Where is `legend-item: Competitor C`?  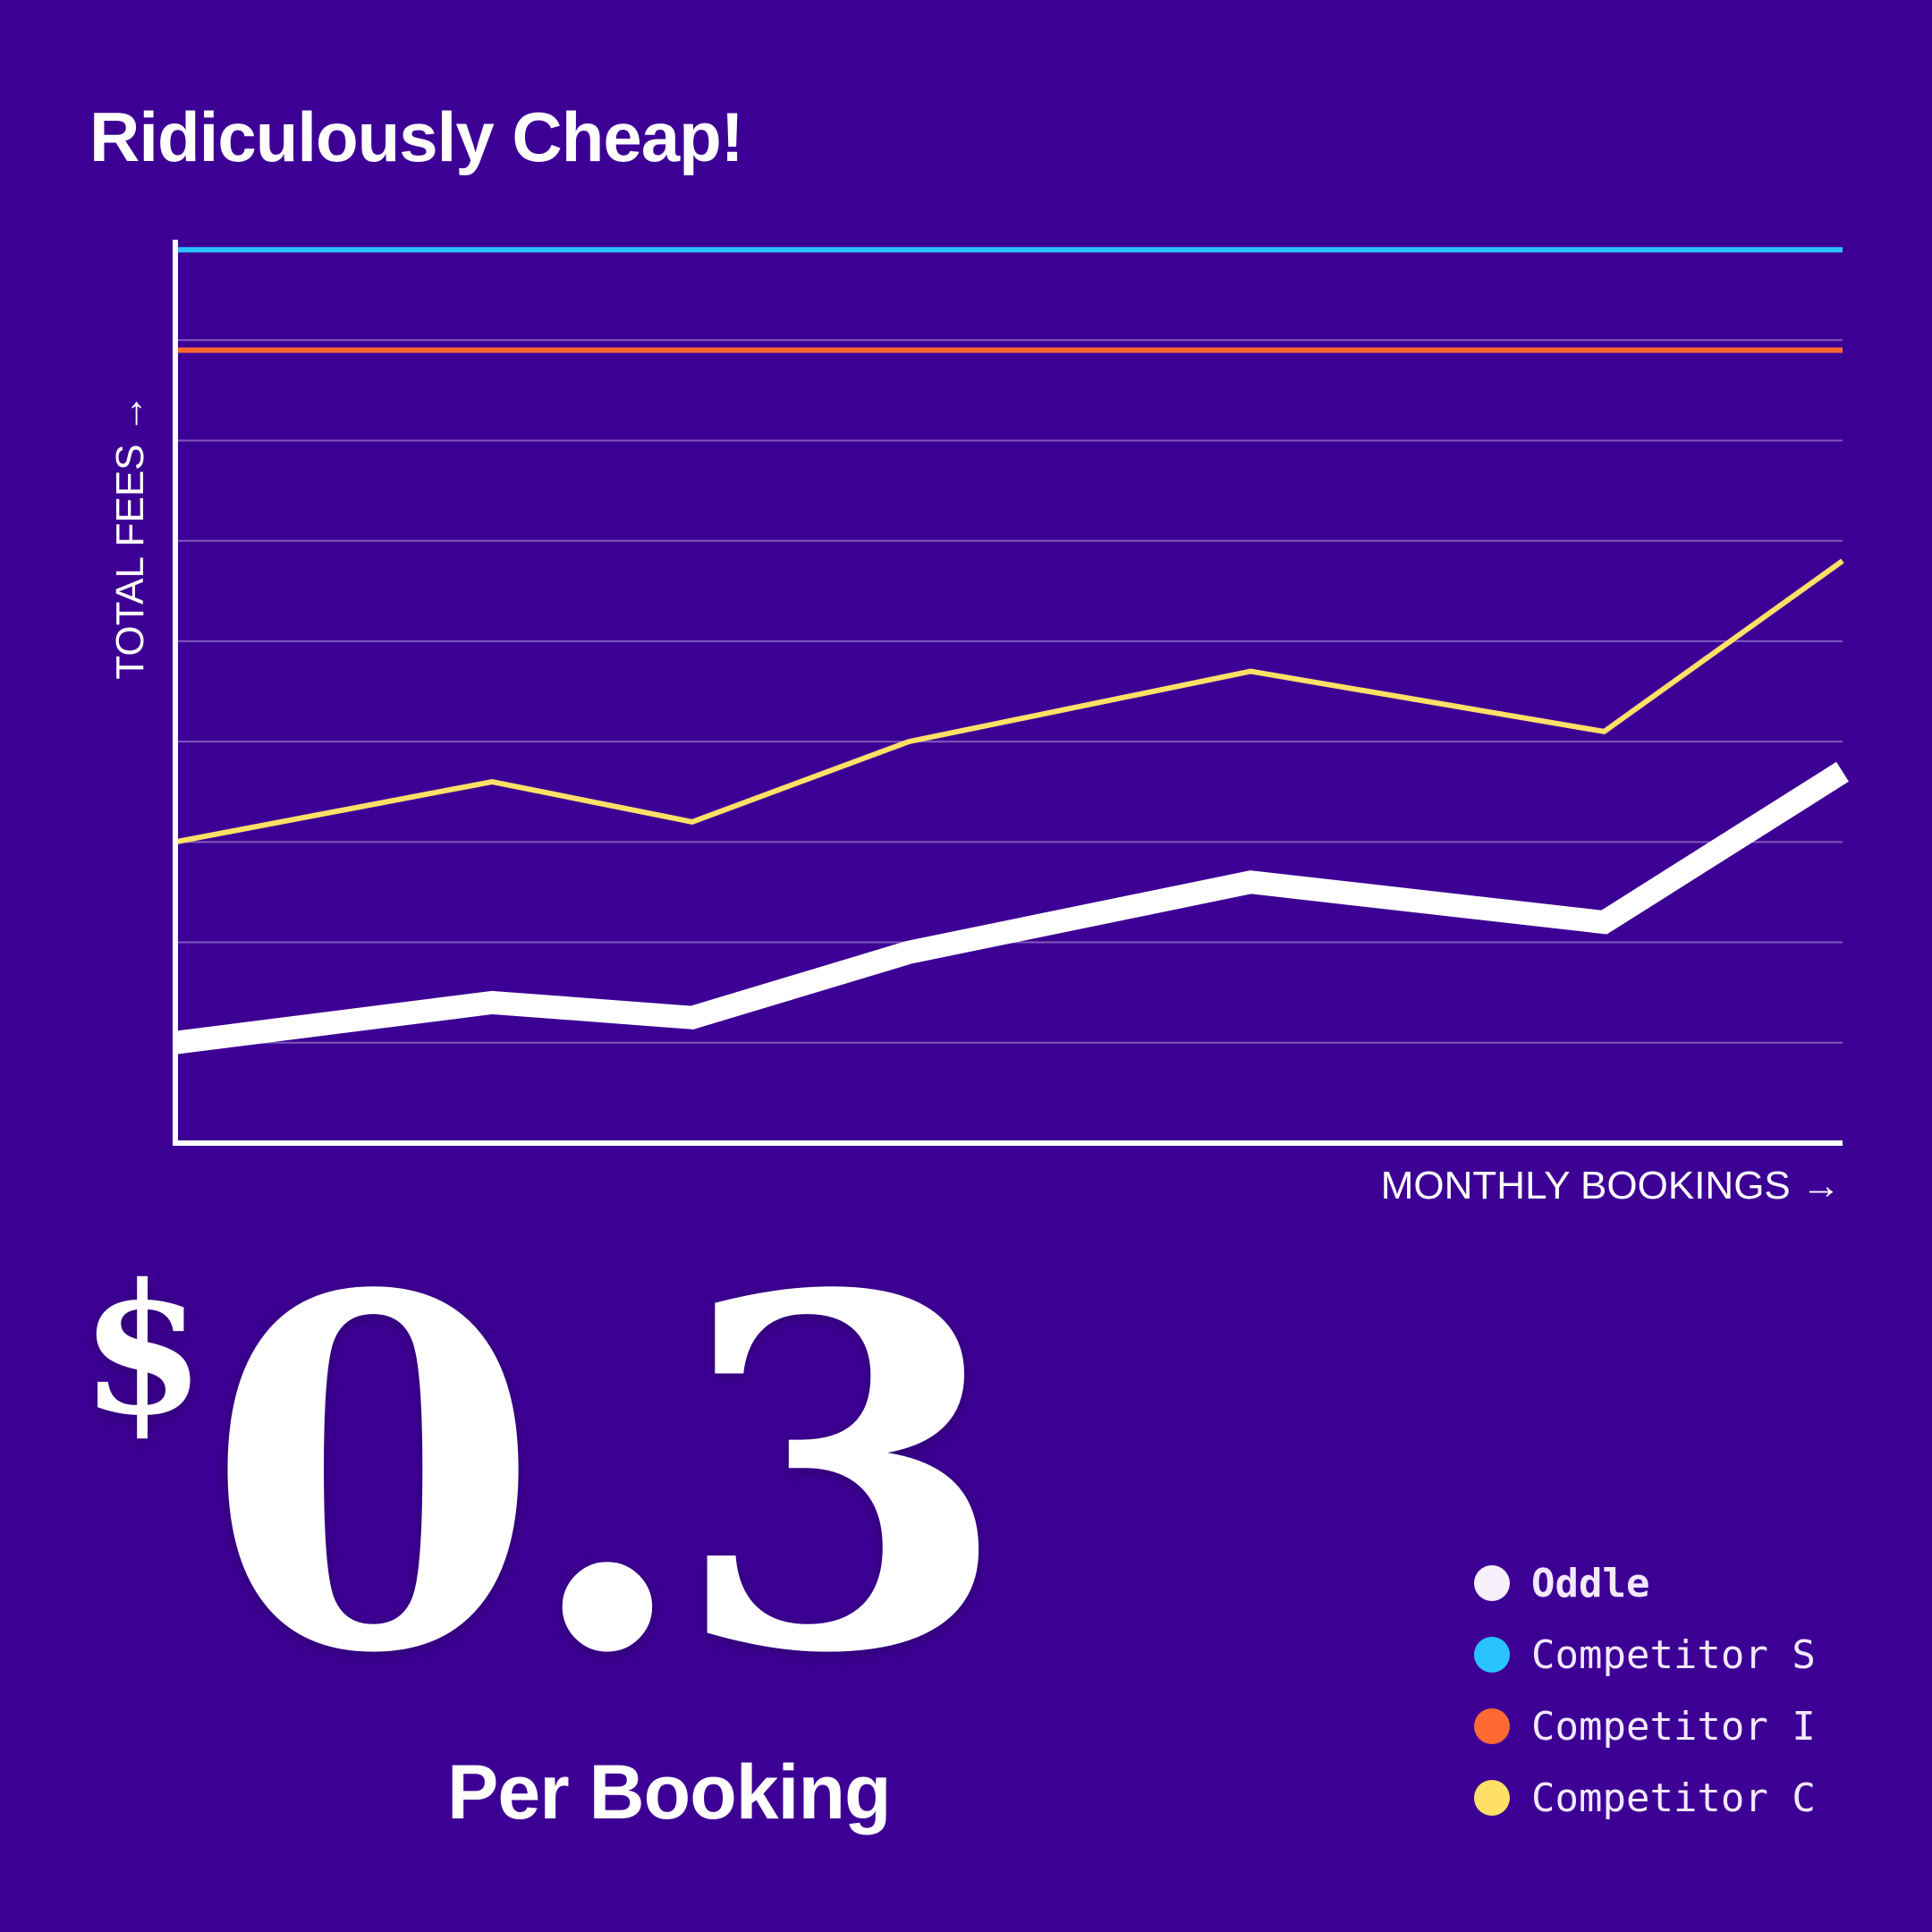 legend-item: Competitor C is located at coordinates (1645, 1798).